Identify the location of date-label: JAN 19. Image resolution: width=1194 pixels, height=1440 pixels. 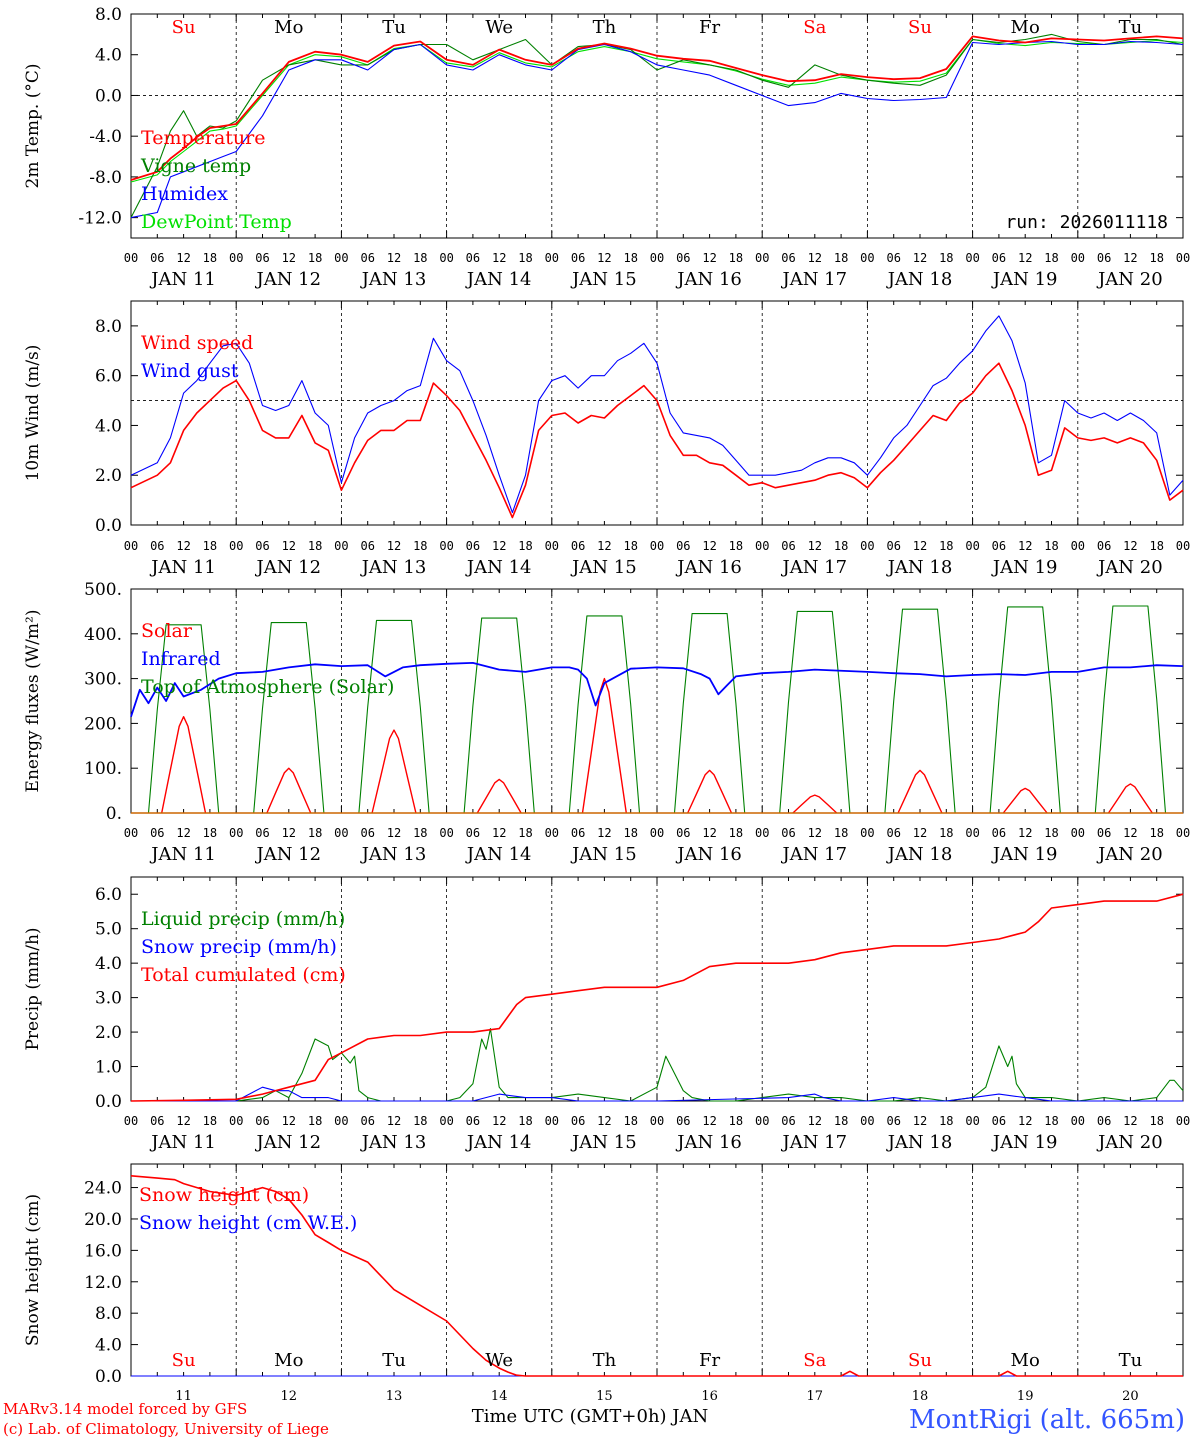
(1024, 854).